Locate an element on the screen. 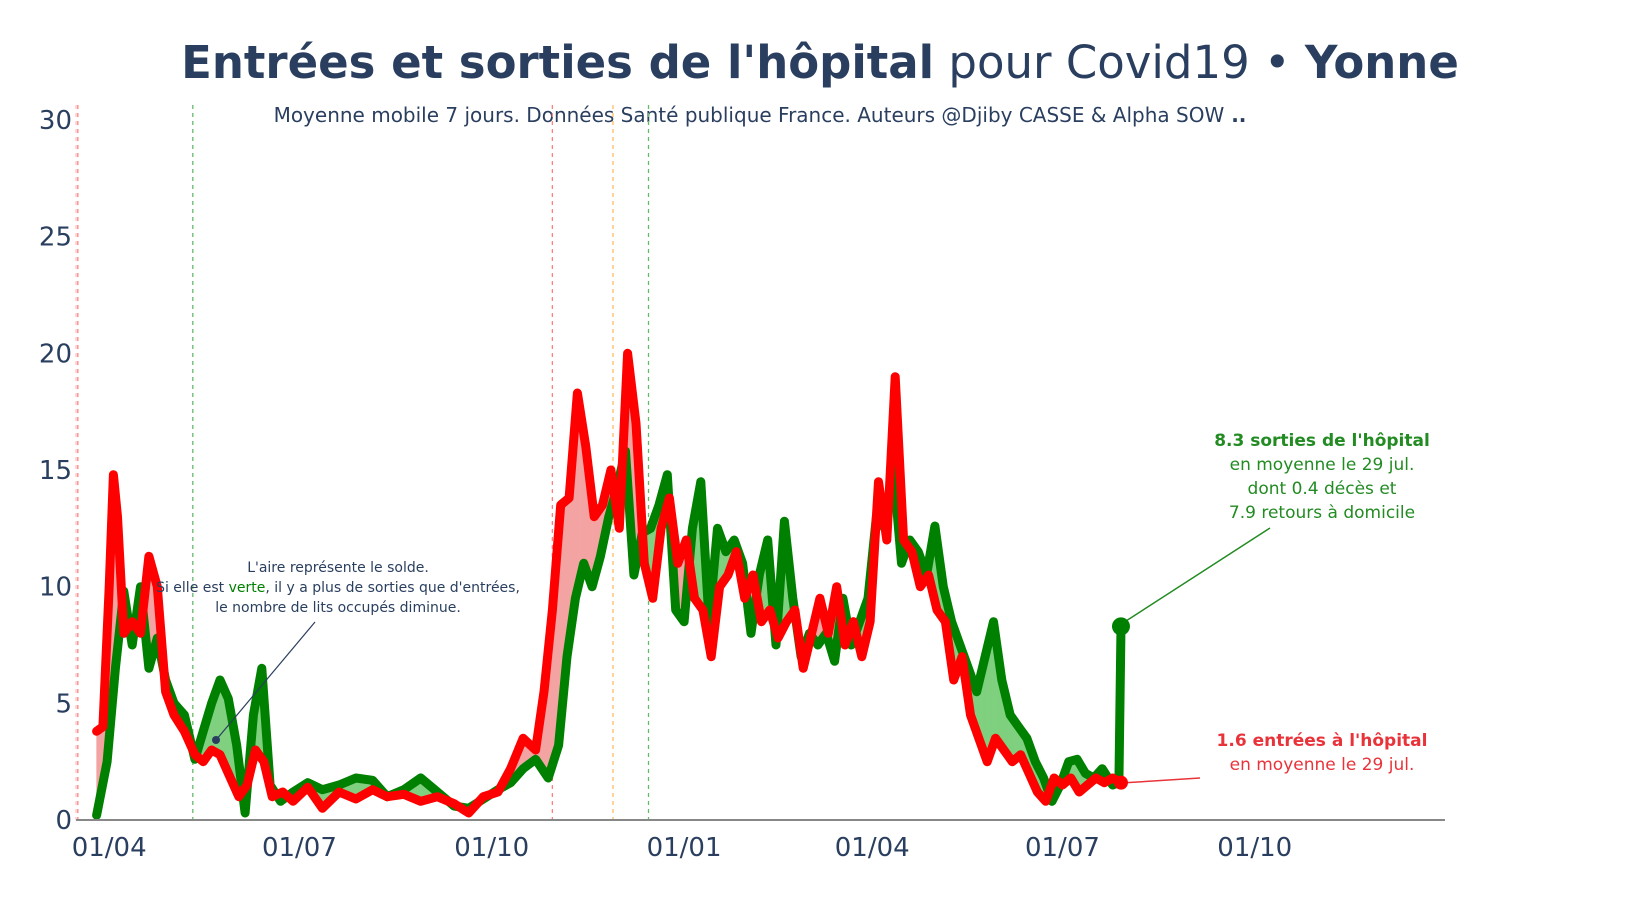 The width and height of the screenshot is (1650, 900). title-normal: pour Covid19 • is located at coordinates (1119, 62).